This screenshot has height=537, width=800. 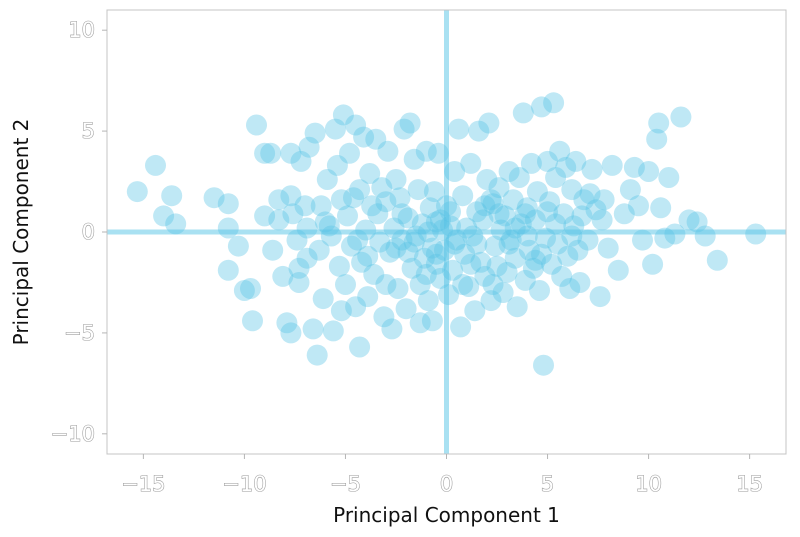 What do you see at coordinates (244, 484) in the screenshot?
I see `x-tick-label: −10` at bounding box center [244, 484].